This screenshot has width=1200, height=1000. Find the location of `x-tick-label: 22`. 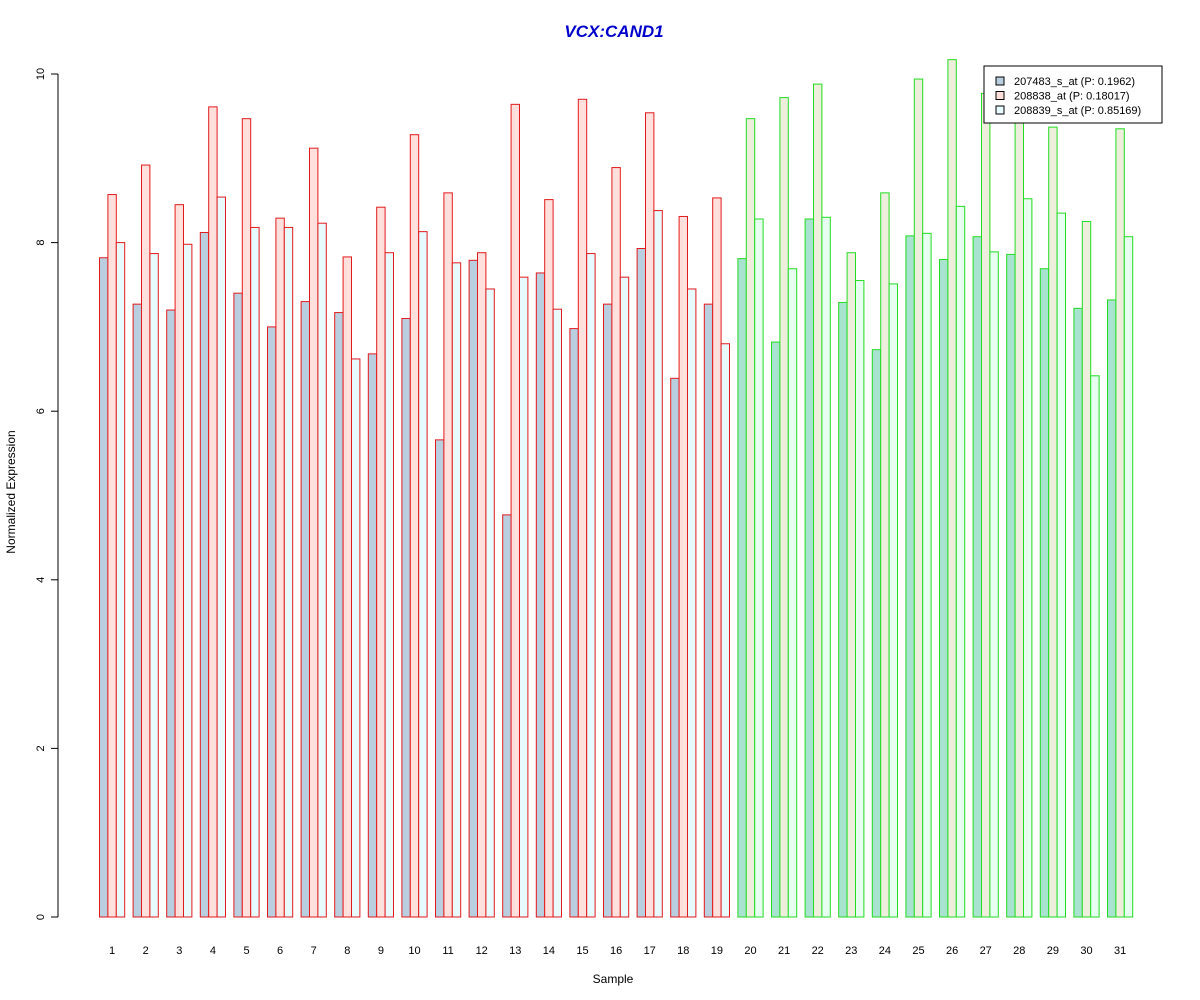

x-tick-label: 22 is located at coordinates (818, 951).